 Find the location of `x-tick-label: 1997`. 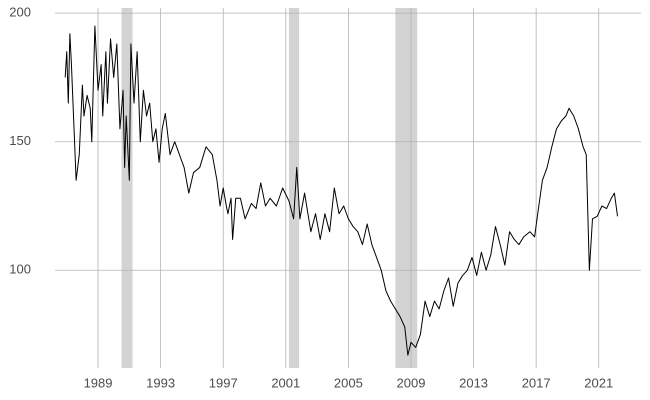

x-tick-label: 1997 is located at coordinates (223, 382).